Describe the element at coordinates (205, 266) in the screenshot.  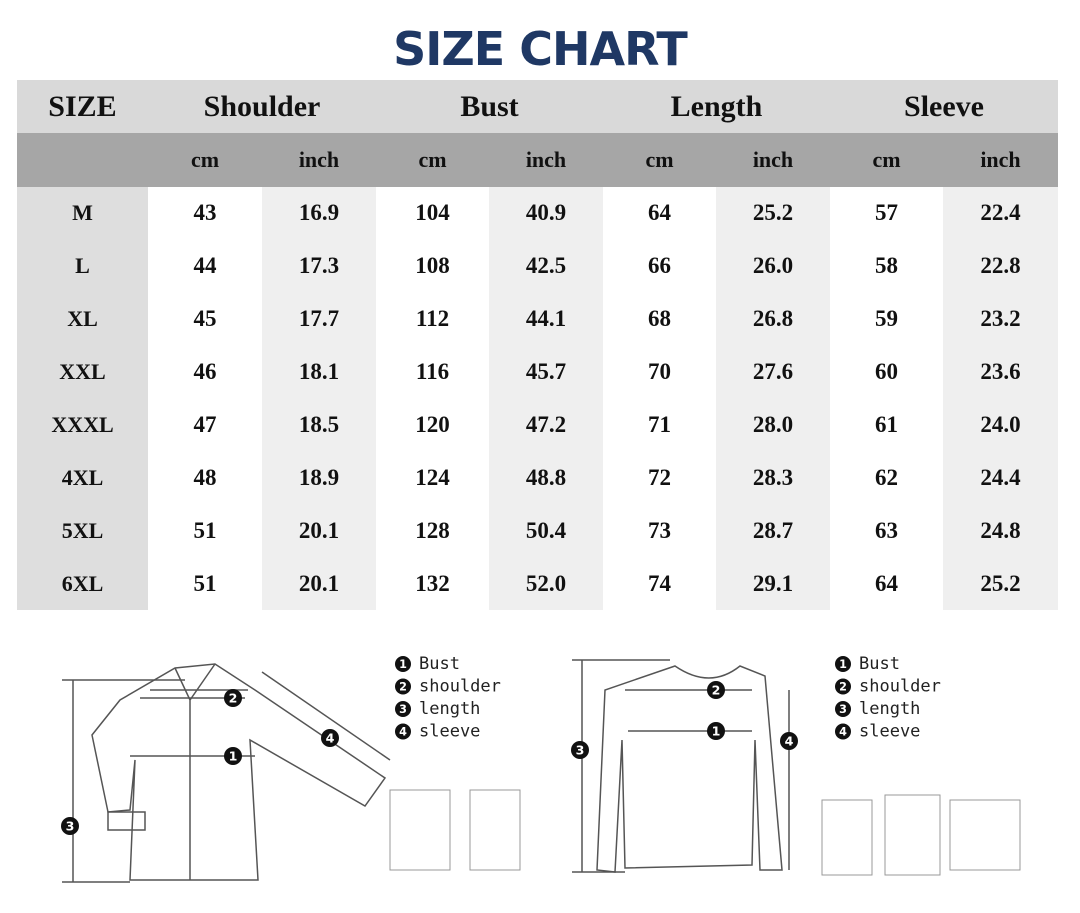
I see `table-cell: 44` at that location.